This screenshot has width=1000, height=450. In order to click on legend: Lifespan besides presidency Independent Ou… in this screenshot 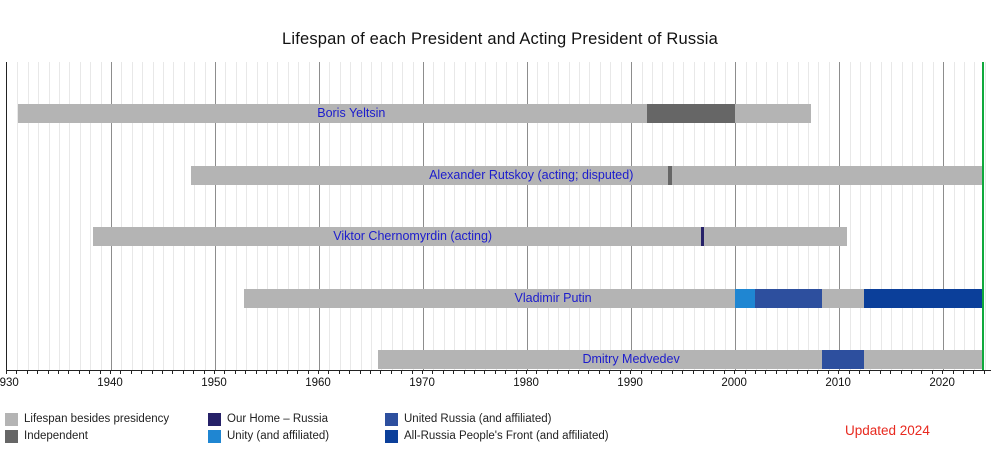, I will do `click(500, 430)`.